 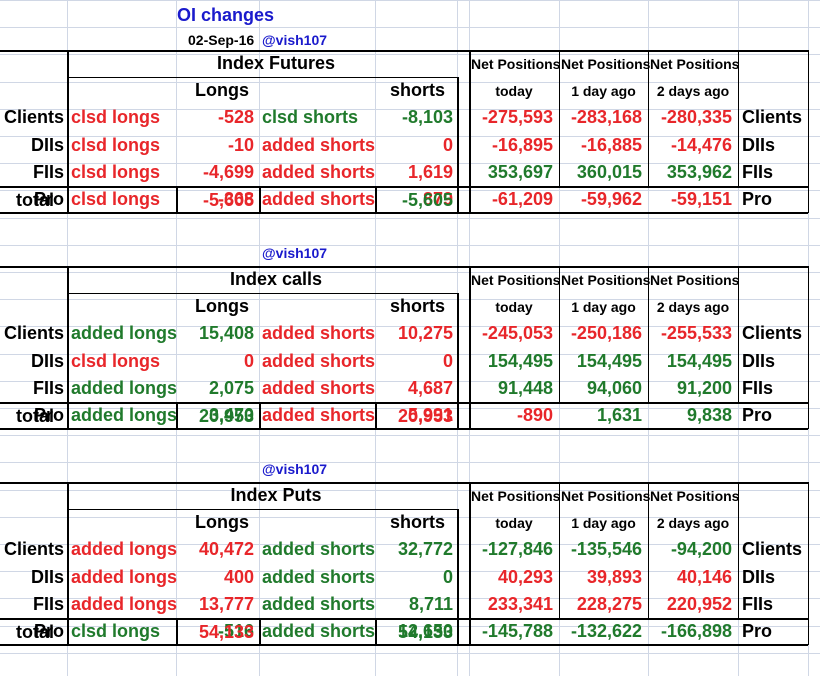 I want to click on total-shorts: 20,953, so click(x=425, y=416).